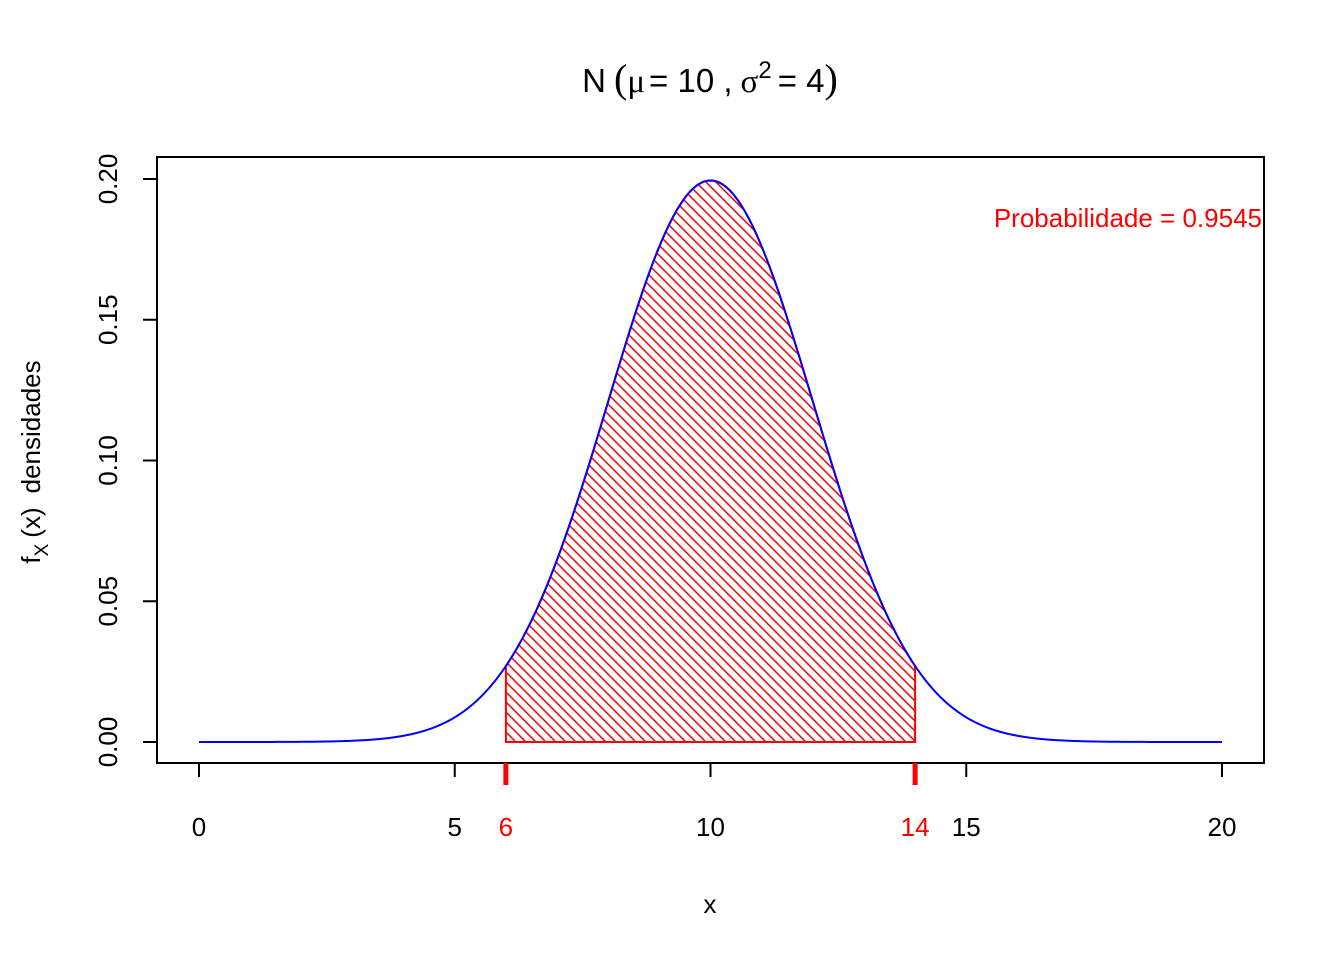 This screenshot has height=960, width=1344. Describe the element at coordinates (108, 601) in the screenshot. I see `y-tick-label: 0.05` at that location.